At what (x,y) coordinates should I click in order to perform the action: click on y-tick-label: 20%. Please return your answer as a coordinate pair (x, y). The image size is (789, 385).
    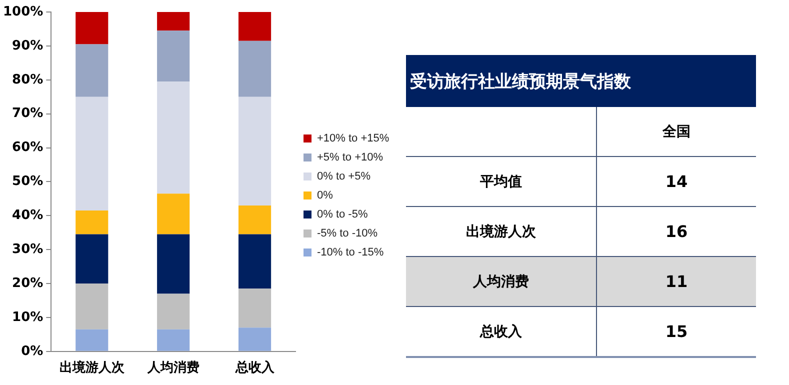
    Looking at the image, I should click on (28, 283).